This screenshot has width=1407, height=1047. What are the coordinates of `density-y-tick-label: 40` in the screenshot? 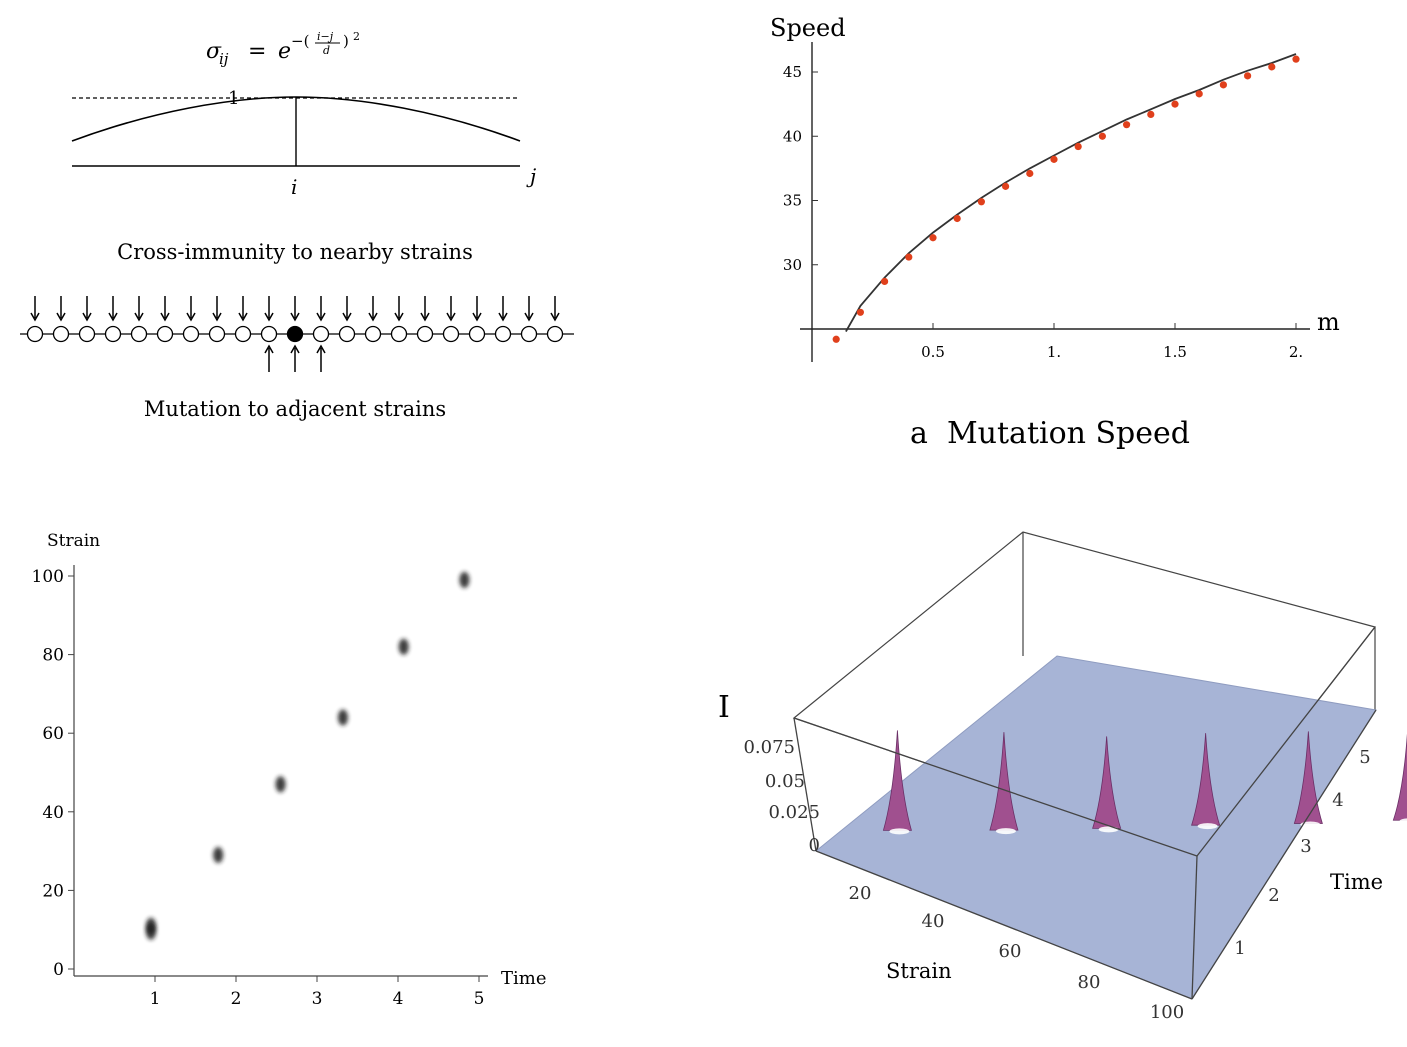 It's located at (53, 813).